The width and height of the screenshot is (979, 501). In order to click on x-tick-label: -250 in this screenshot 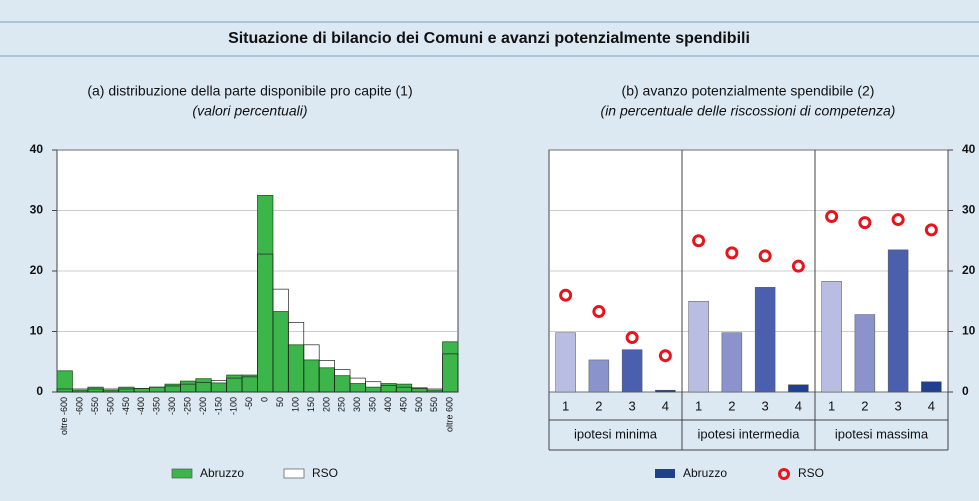, I will do `click(187, 406)`.